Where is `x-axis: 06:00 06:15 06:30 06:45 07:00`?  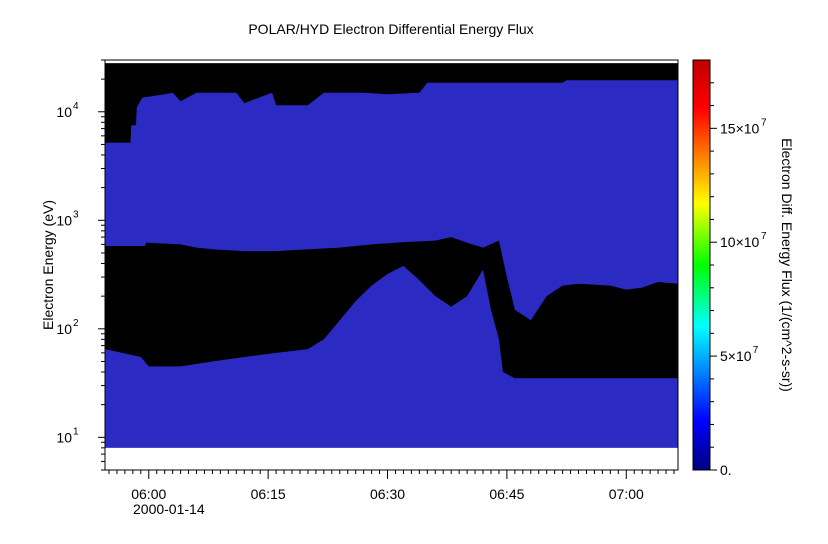 x-axis: 06:00 06:15 06:30 06:45 07:00 is located at coordinates (391, 486).